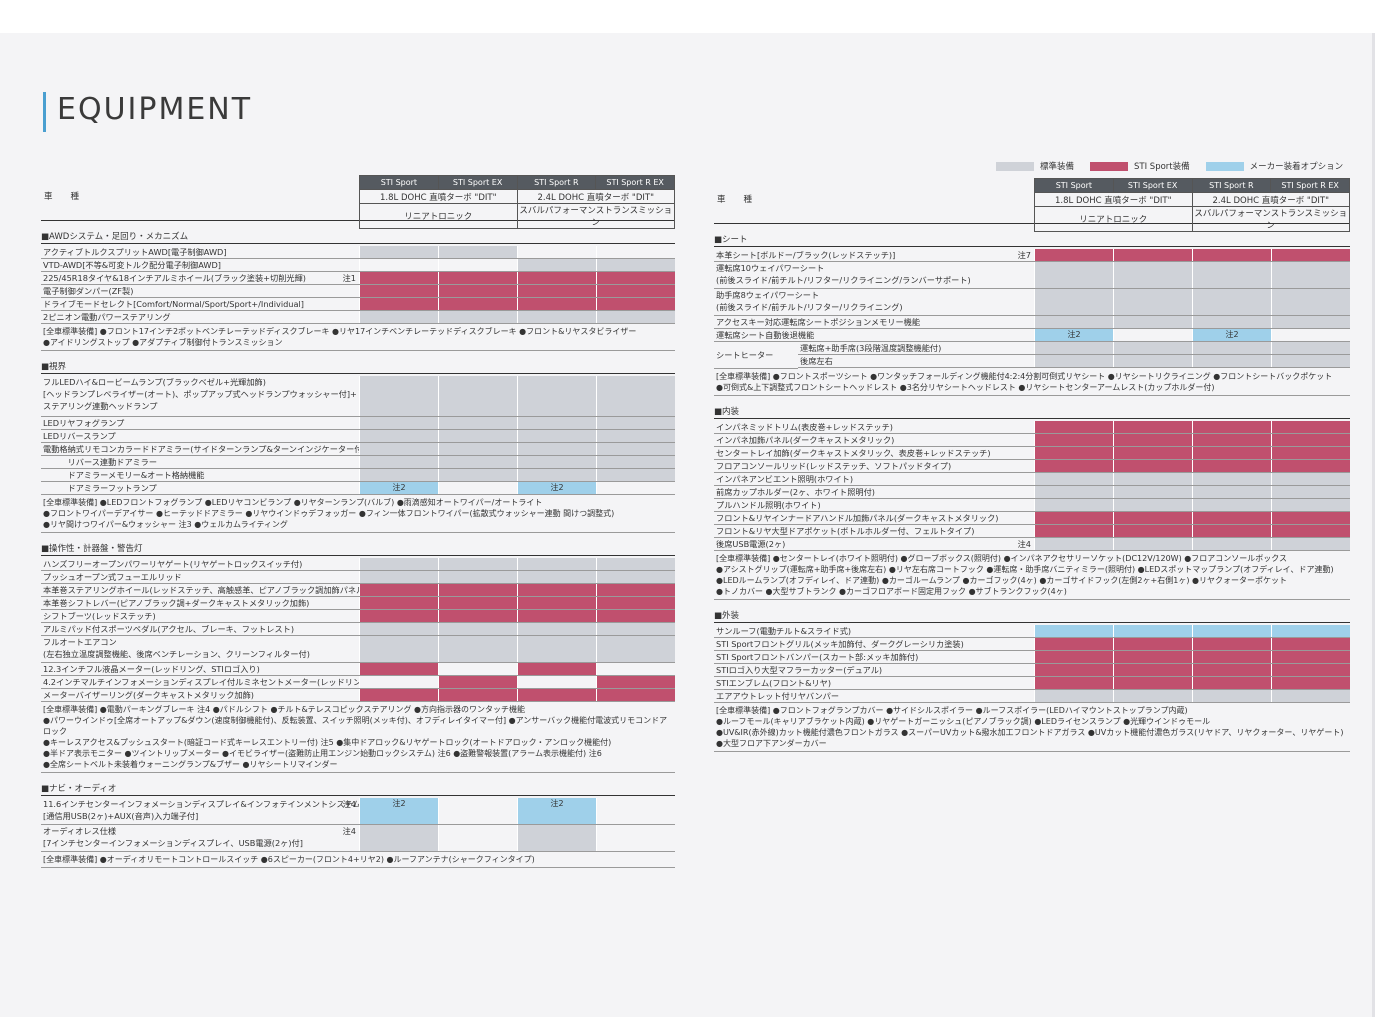  What do you see at coordinates (349, 831) in the screenshot?
I see `feature-note: 注4` at bounding box center [349, 831].